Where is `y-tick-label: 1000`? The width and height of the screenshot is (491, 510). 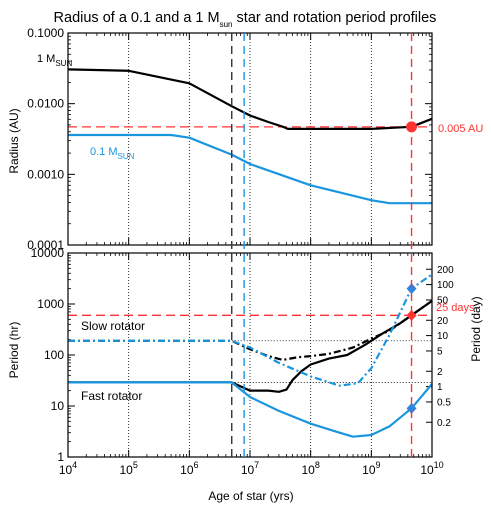
y-tick-label: 1000 is located at coordinates (50, 304).